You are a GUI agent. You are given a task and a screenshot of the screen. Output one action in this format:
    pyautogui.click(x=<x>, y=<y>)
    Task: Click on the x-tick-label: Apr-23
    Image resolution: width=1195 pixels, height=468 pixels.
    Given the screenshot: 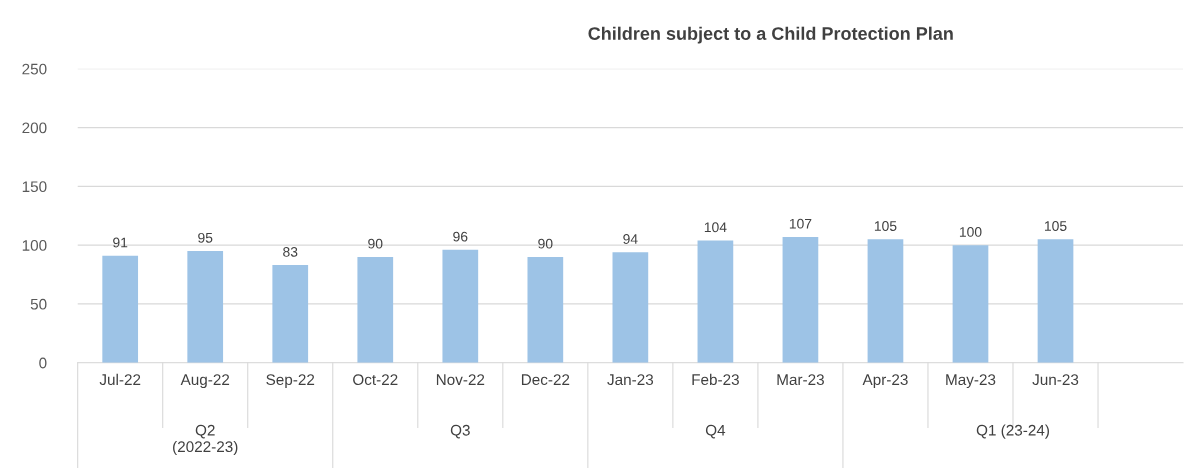 What is the action you would take?
    pyautogui.click(x=885, y=381)
    